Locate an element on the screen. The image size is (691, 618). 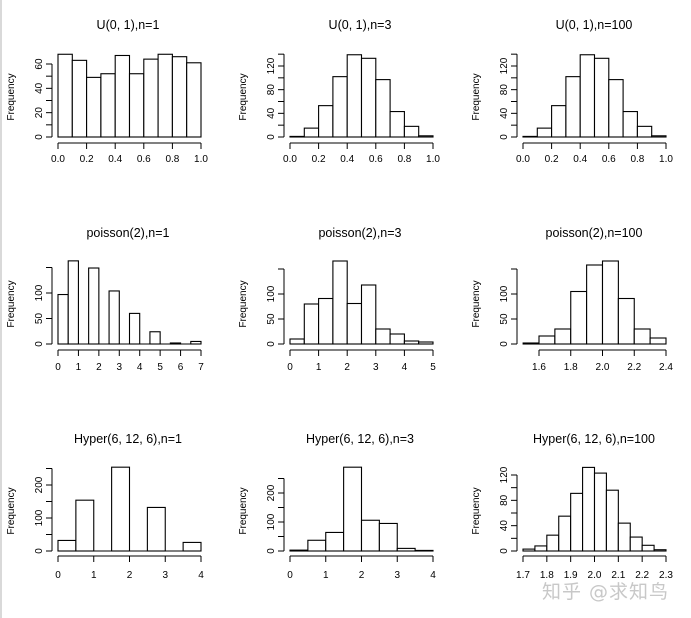
x-tick-label: 2.2 is located at coordinates (634, 367).